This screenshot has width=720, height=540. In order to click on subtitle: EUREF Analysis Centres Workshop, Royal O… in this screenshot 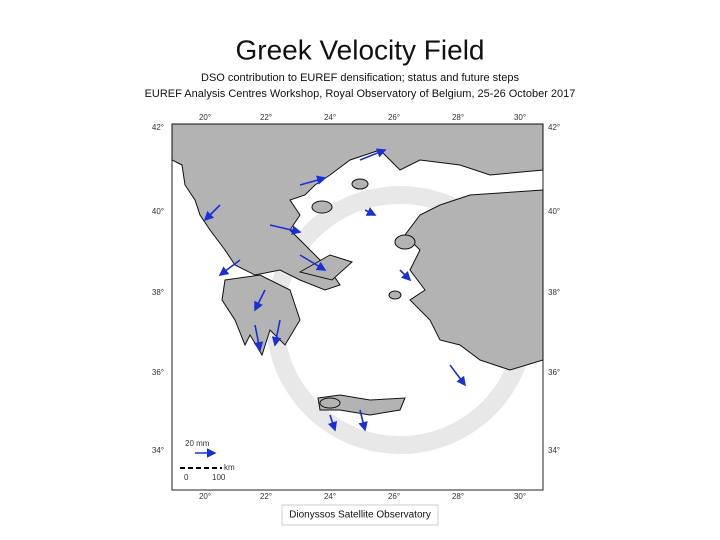, I will do `click(360, 94)`.